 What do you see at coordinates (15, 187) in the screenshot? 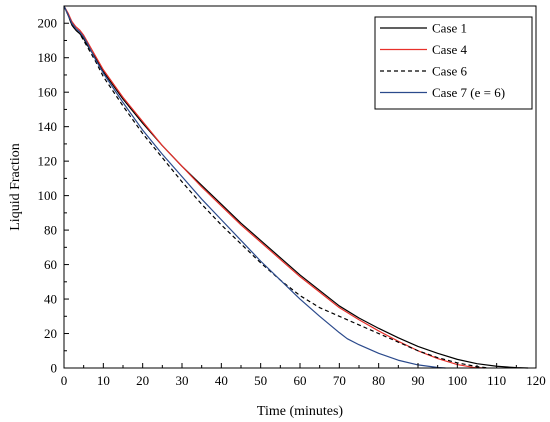
I see `y-axis-title: Liquid Fraction` at bounding box center [15, 187].